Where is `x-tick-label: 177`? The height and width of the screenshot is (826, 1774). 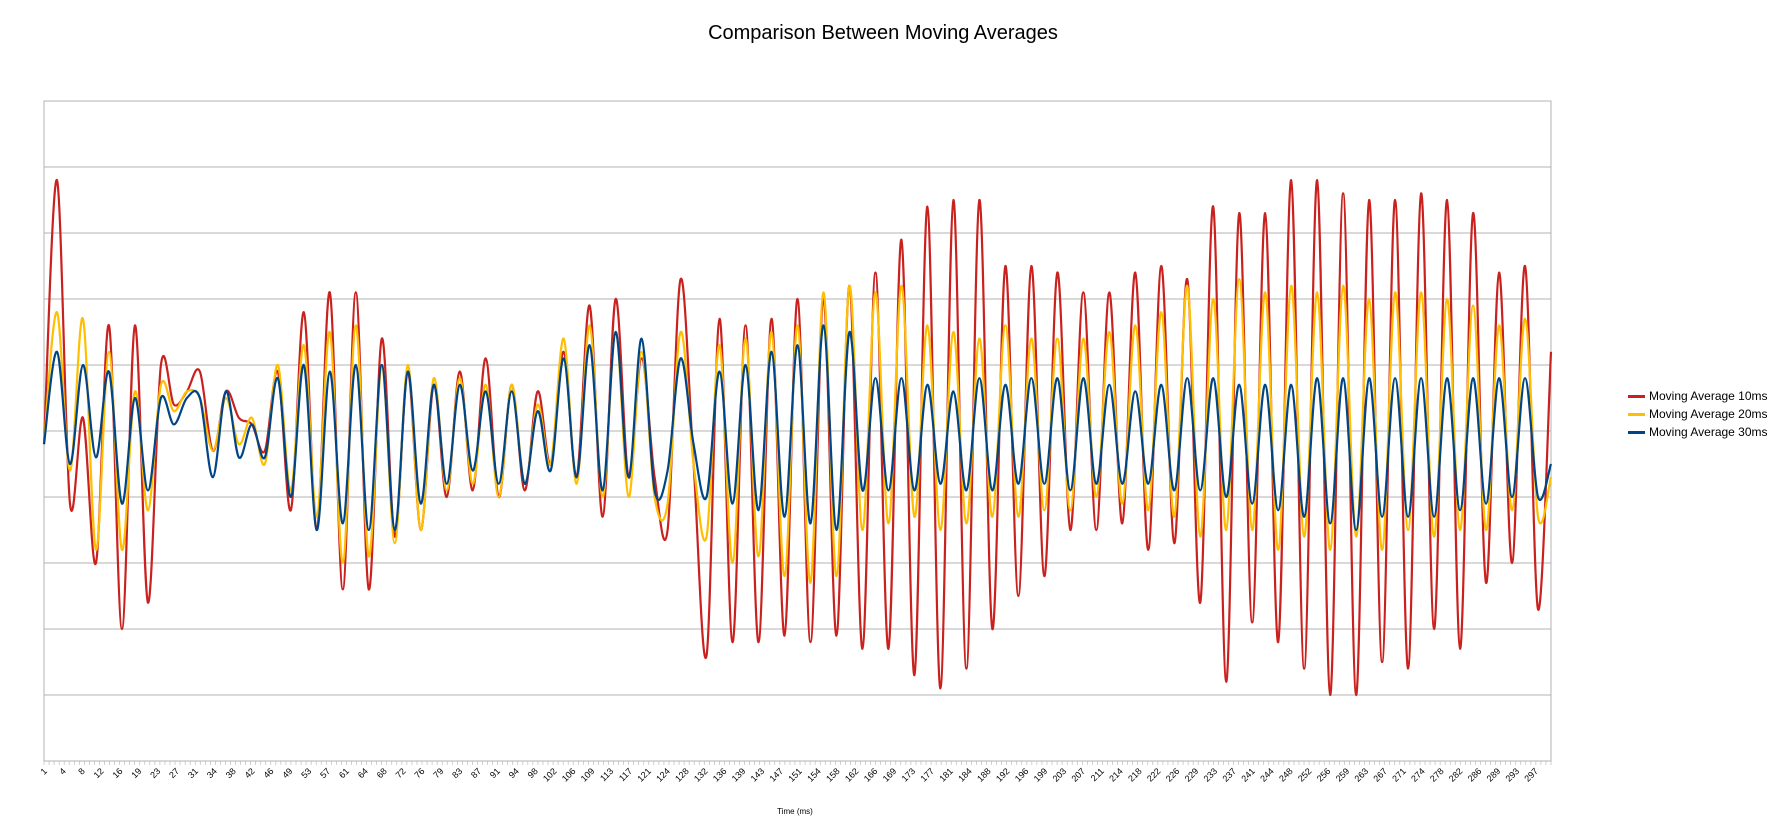 x-tick-label: 177 is located at coordinates (927, 775).